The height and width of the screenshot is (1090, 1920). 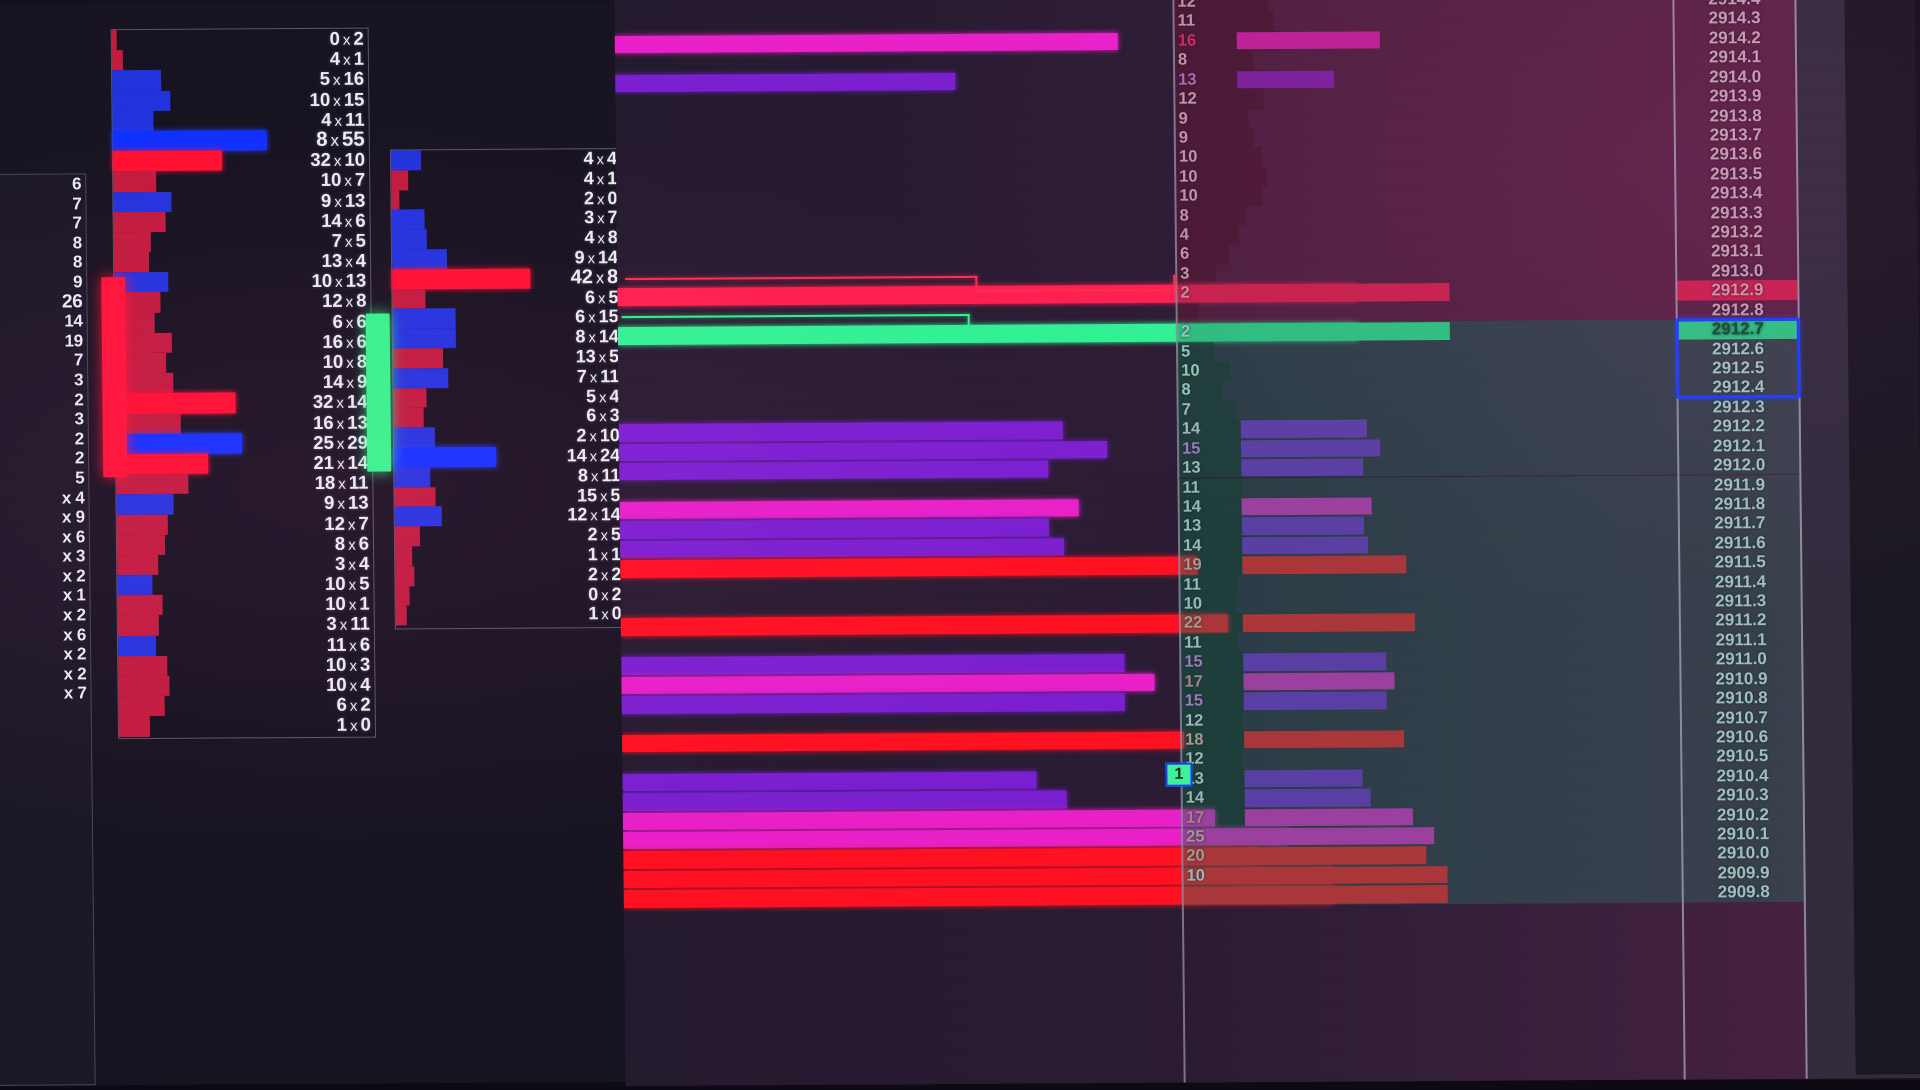 What do you see at coordinates (43, 341) in the screenshot?
I see `edge-panel-row: 19` at bounding box center [43, 341].